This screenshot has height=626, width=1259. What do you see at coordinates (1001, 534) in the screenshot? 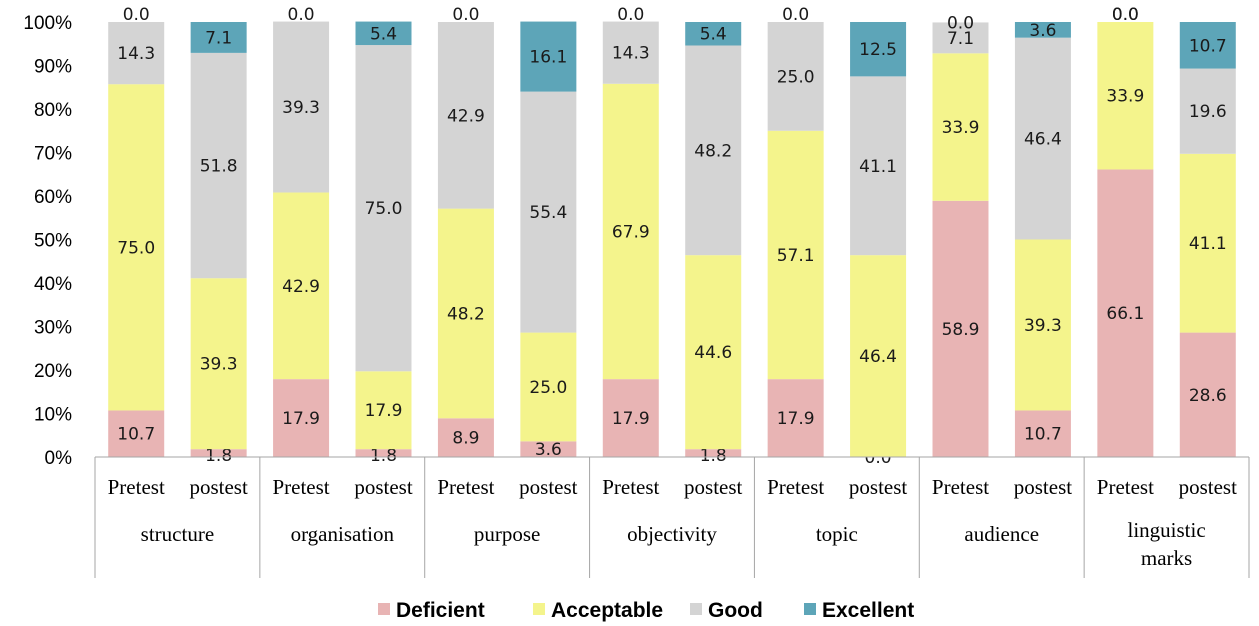
I see `group-label: audience` at bounding box center [1001, 534].